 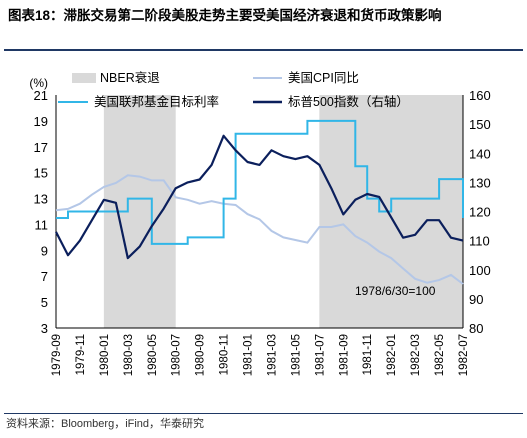 I want to click on x-tick-label: 1980-07, so click(x=177, y=355).